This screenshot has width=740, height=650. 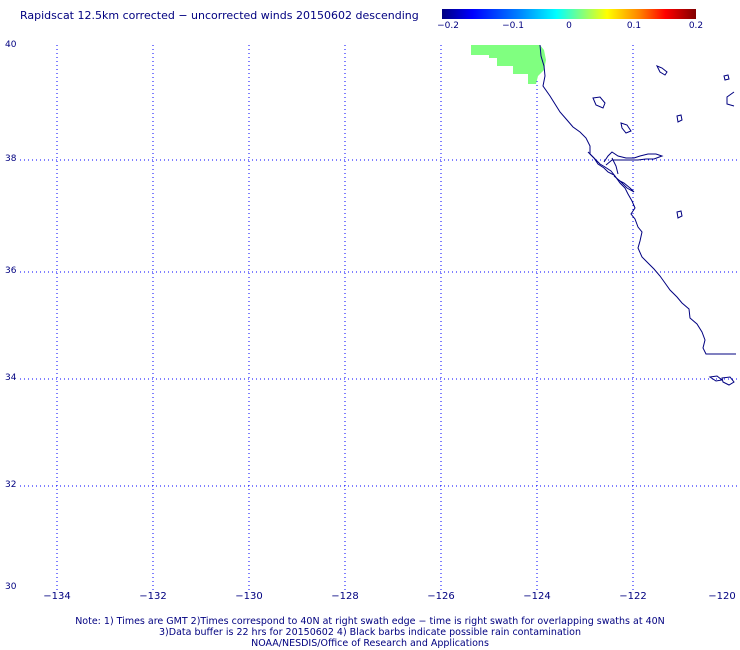 What do you see at coordinates (448, 26) in the screenshot?
I see `colorbar-label-min: −0.2` at bounding box center [448, 26].